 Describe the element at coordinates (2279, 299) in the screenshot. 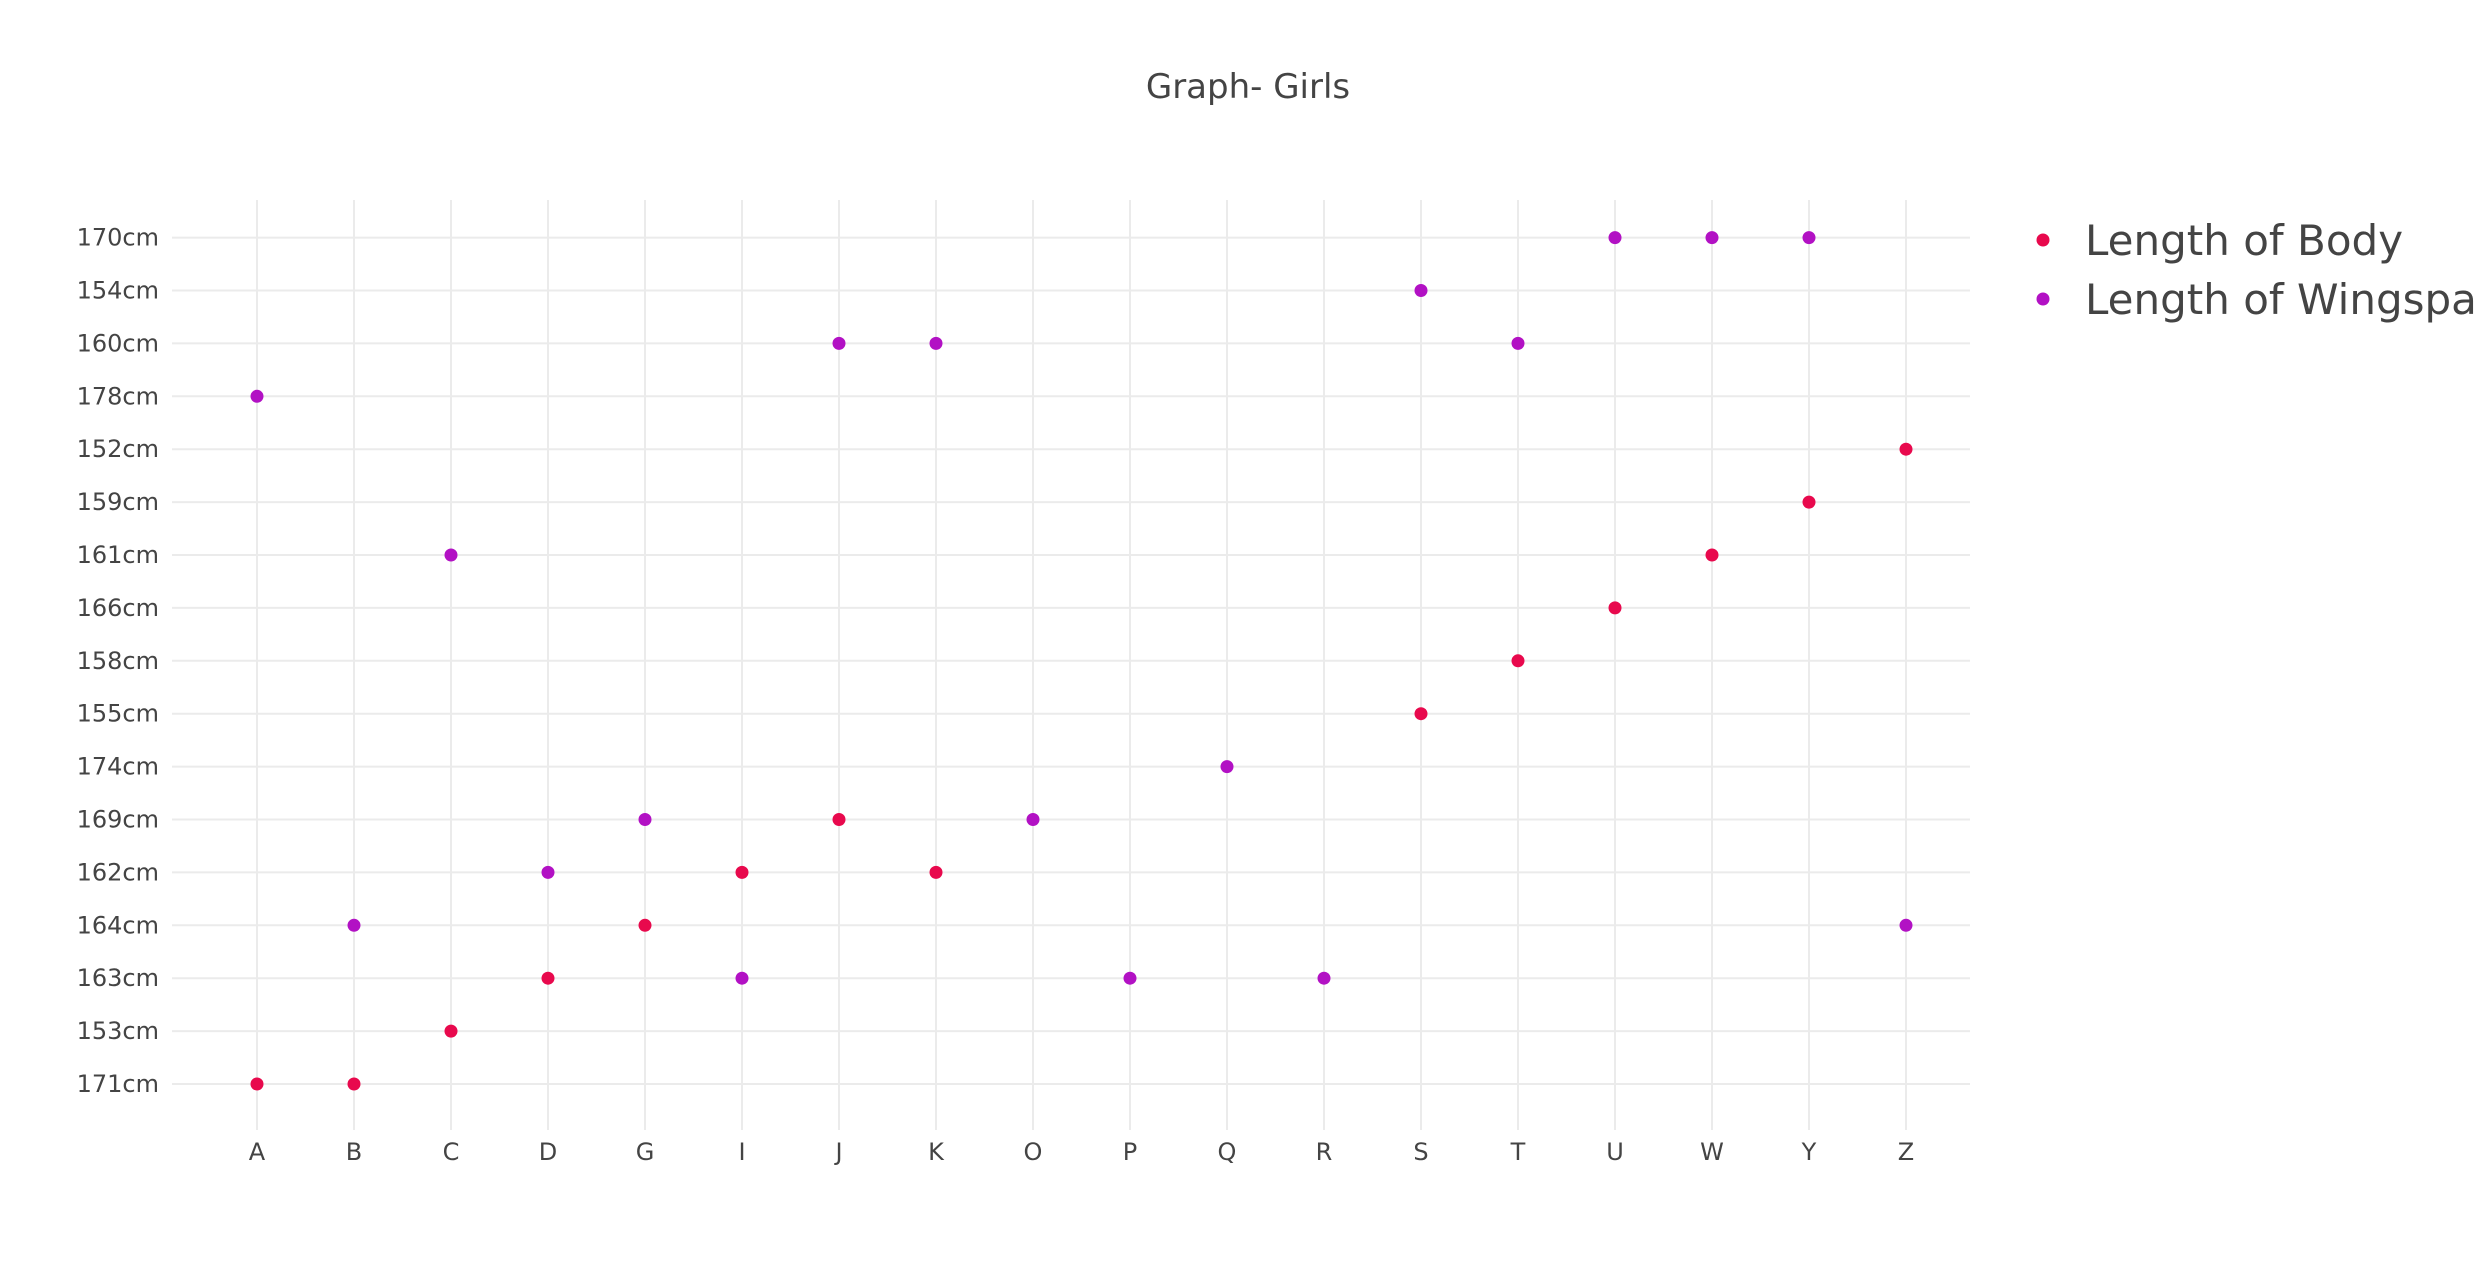

I see `legend-label: Length of Wingspan` at that location.